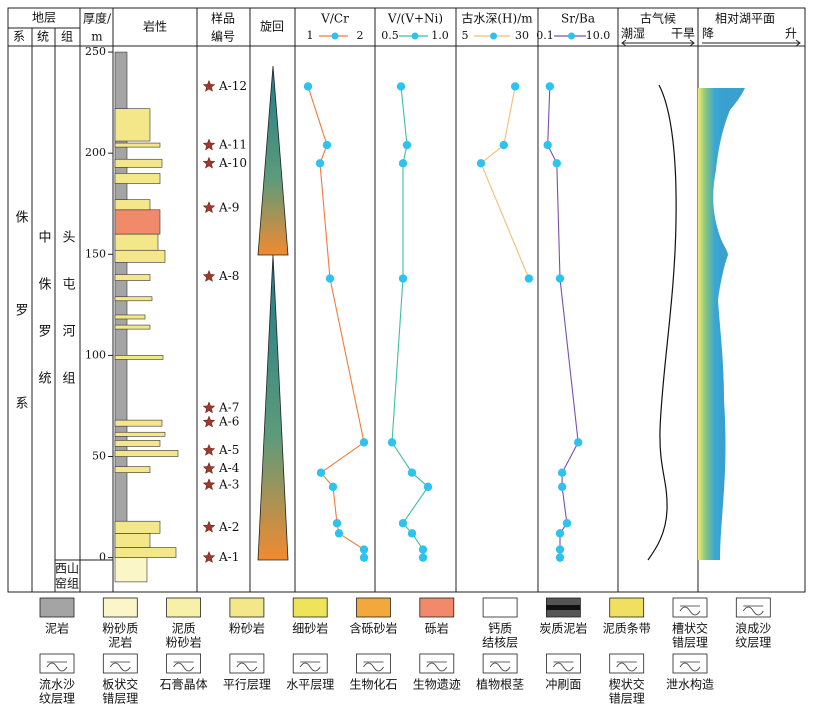 Image resolution: width=815 pixels, height=709 pixels. I want to click on header-series: 统, so click(43, 37).